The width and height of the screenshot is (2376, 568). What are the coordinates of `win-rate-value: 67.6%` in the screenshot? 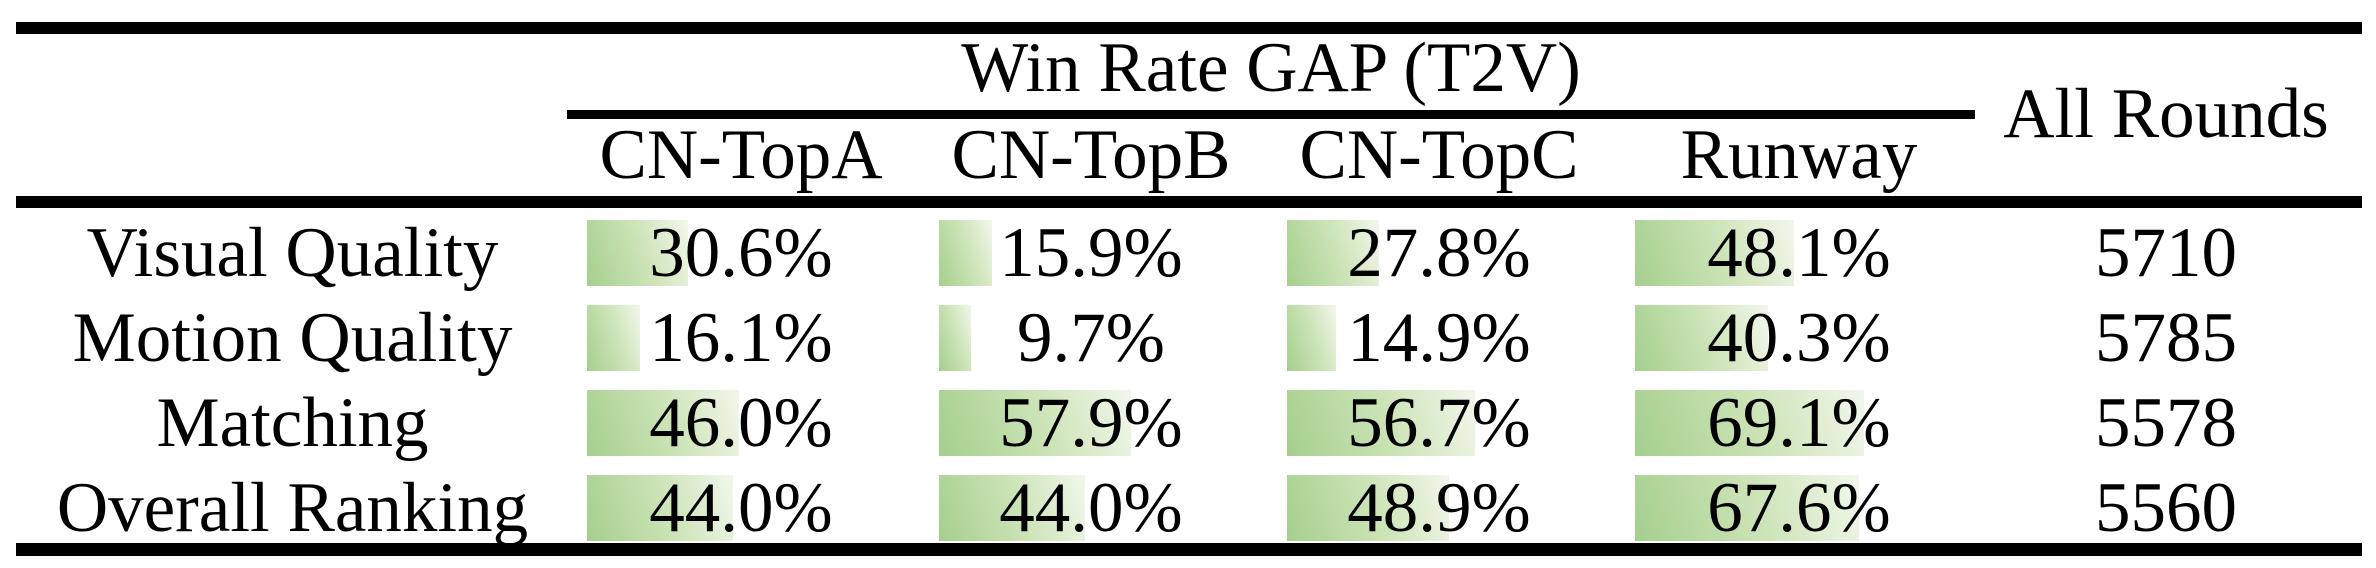 It's located at (1799, 507).